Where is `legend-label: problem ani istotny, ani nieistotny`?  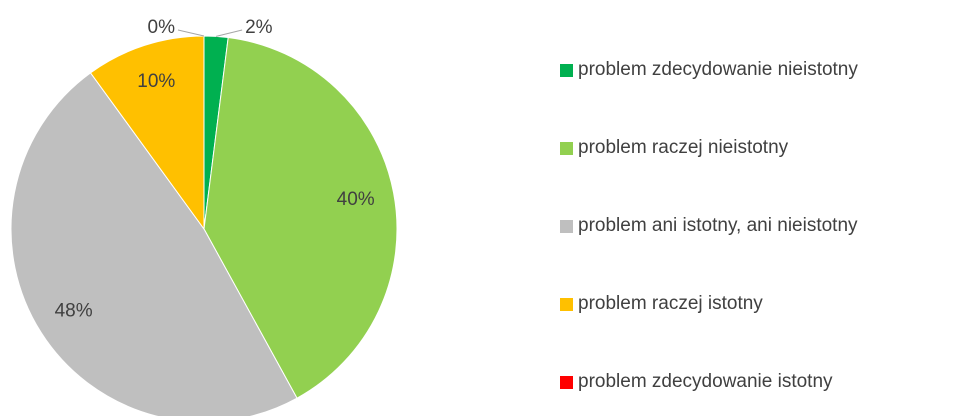 legend-label: problem ani istotny, ani nieistotny is located at coordinates (718, 225).